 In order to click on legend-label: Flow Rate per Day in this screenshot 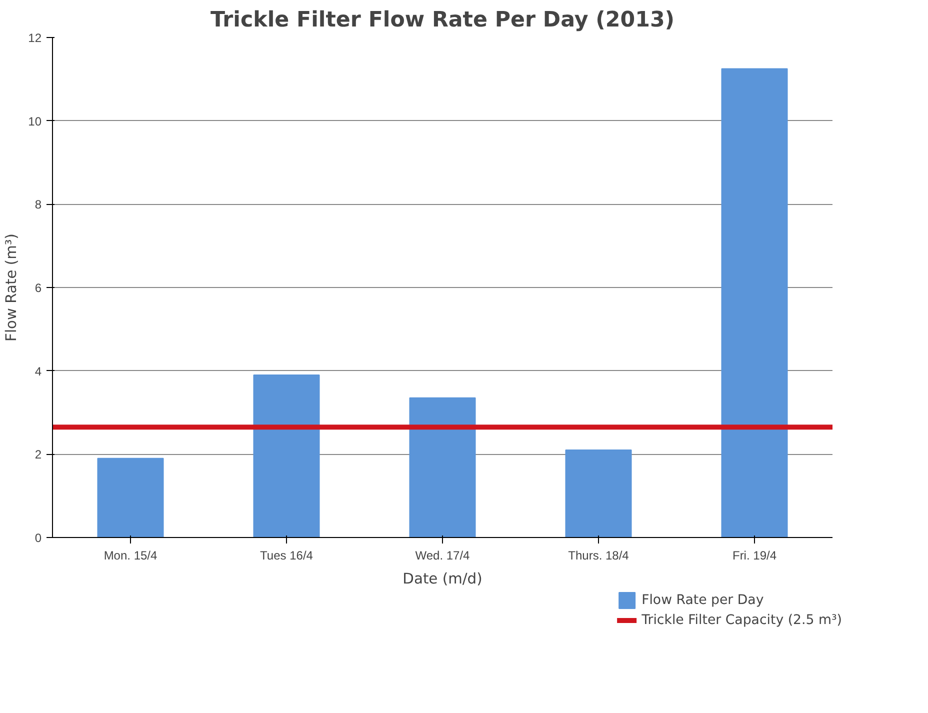, I will do `click(703, 600)`.